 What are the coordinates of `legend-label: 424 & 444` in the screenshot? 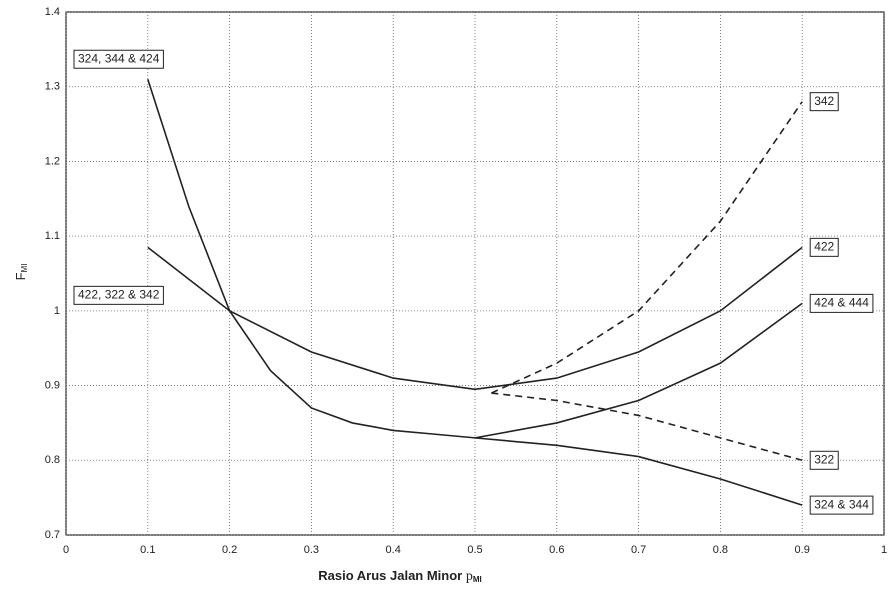 It's located at (841, 303).